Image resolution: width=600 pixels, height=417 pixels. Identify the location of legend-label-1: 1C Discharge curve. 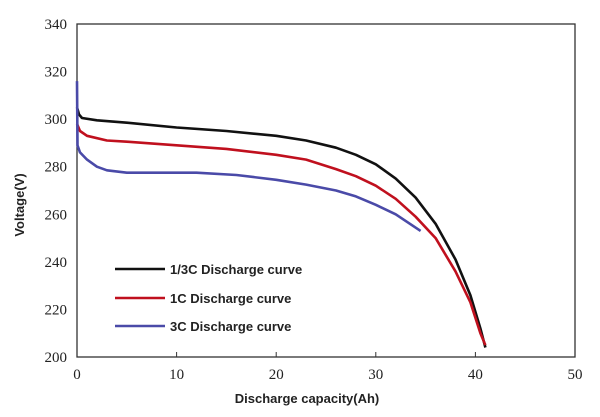
(230, 298).